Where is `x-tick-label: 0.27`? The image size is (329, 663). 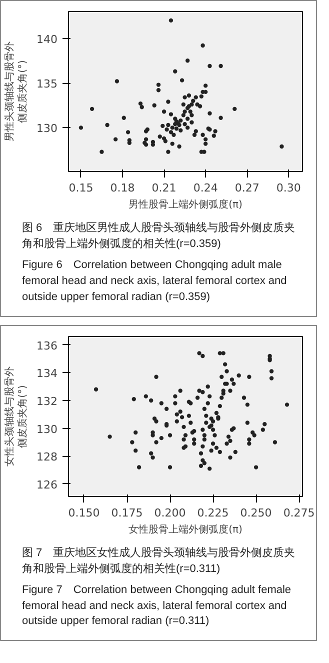 x-tick-label: 0.27 is located at coordinates (247, 188).